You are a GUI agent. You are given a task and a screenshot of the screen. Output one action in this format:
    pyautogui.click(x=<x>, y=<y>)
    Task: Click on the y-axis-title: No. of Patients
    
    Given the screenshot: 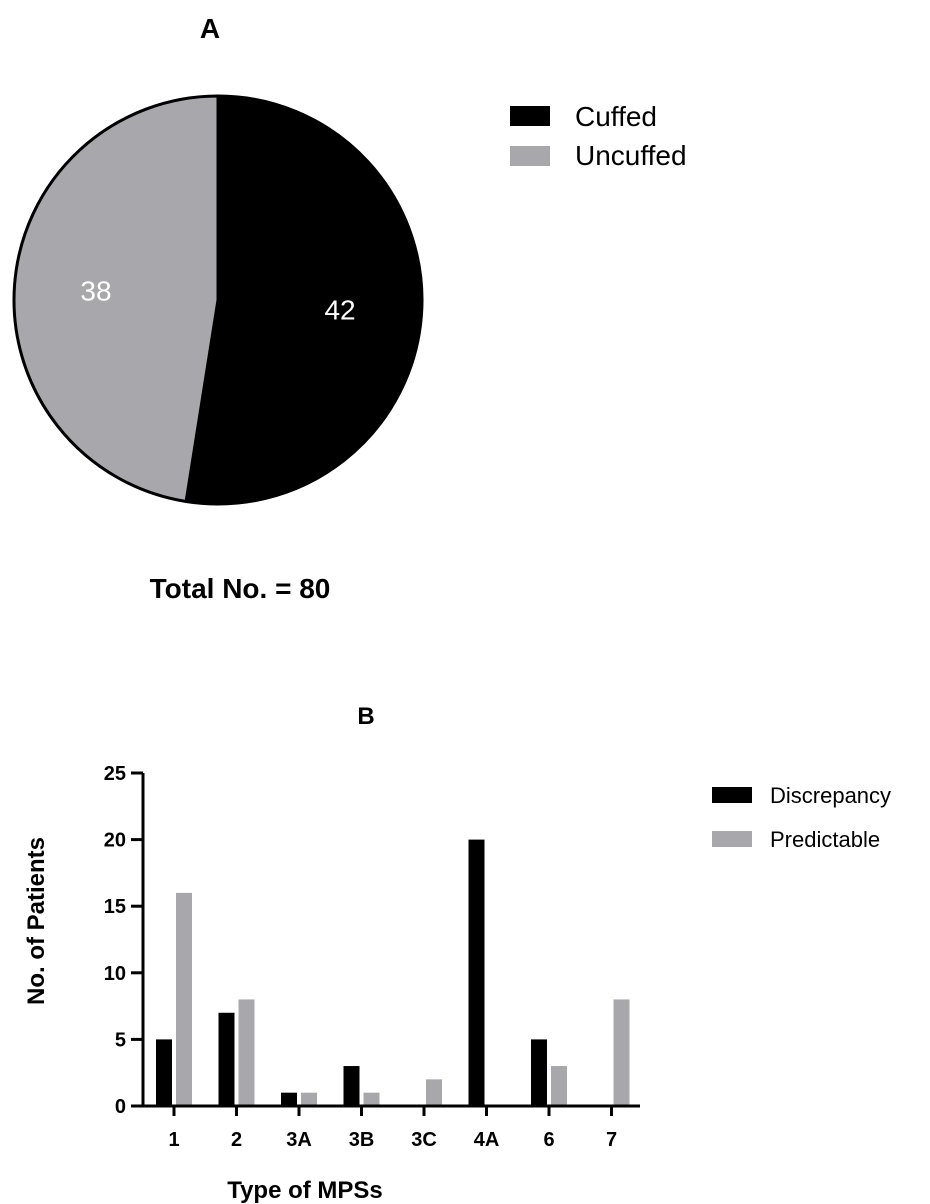 What is the action you would take?
    pyautogui.click(x=36, y=921)
    